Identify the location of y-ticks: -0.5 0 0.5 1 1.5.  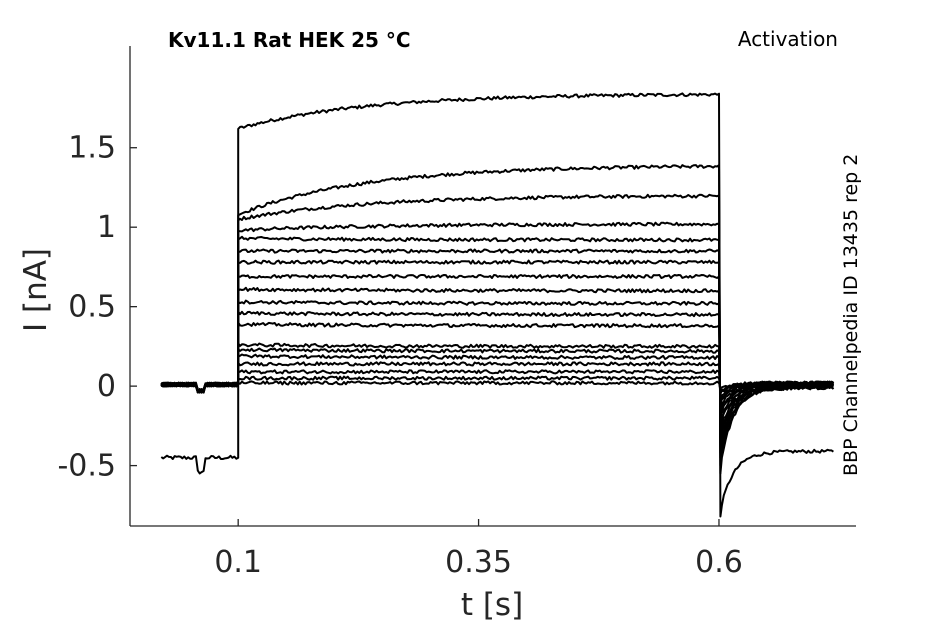
(97, 307).